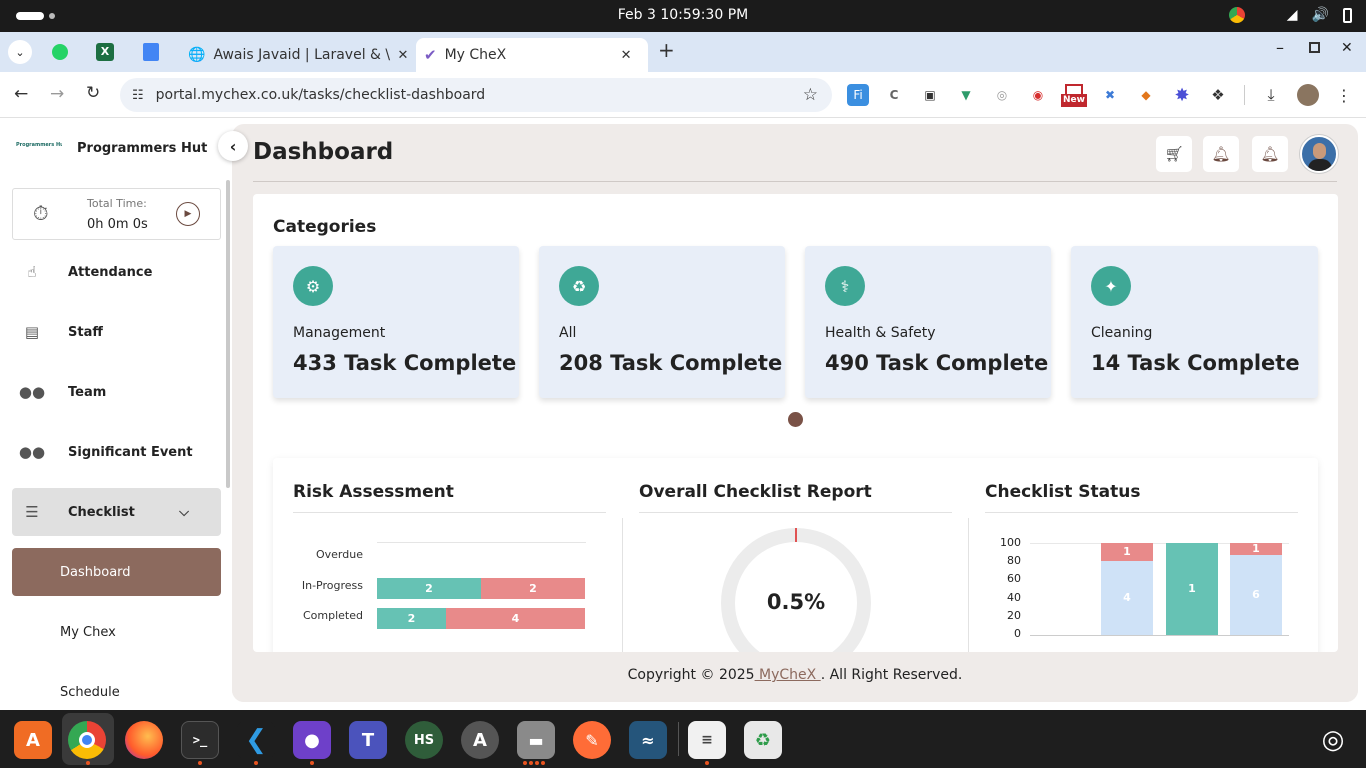  What do you see at coordinates (475, 55) in the screenshot?
I see `tab-label: My CheX` at bounding box center [475, 55].